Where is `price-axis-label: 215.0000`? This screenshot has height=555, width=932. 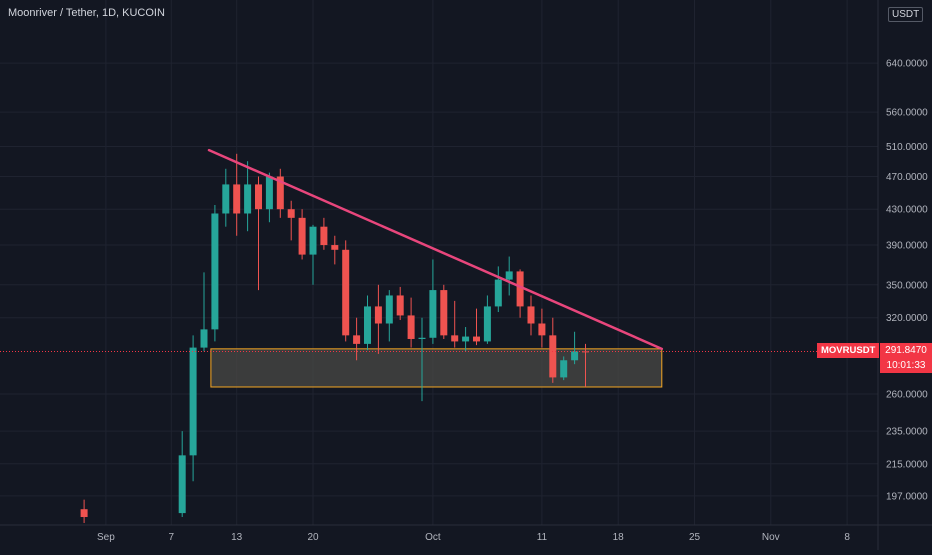
price-axis-label: 215.0000 is located at coordinates (907, 464).